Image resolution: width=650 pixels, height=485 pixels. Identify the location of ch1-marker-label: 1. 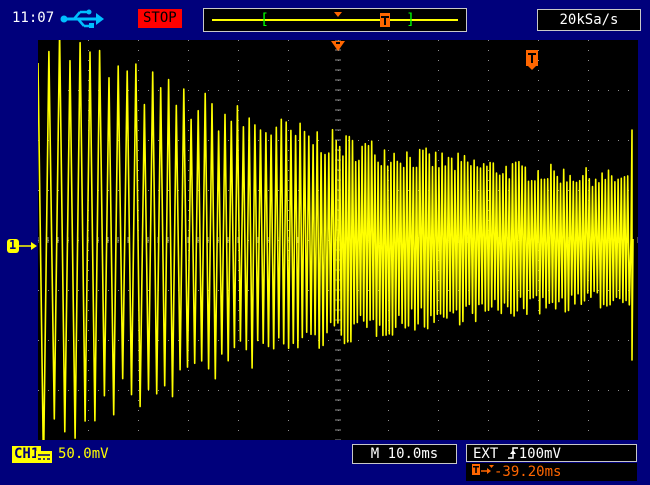
(13, 245).